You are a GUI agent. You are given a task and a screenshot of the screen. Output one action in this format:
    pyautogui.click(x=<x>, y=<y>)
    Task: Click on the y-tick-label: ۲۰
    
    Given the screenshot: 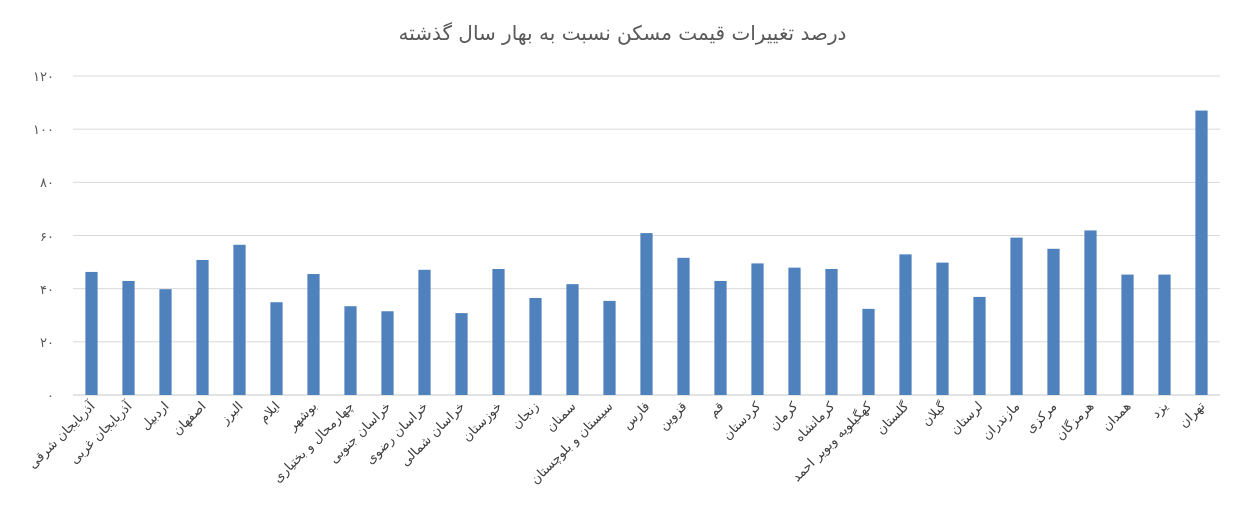 What is the action you would take?
    pyautogui.click(x=47, y=342)
    